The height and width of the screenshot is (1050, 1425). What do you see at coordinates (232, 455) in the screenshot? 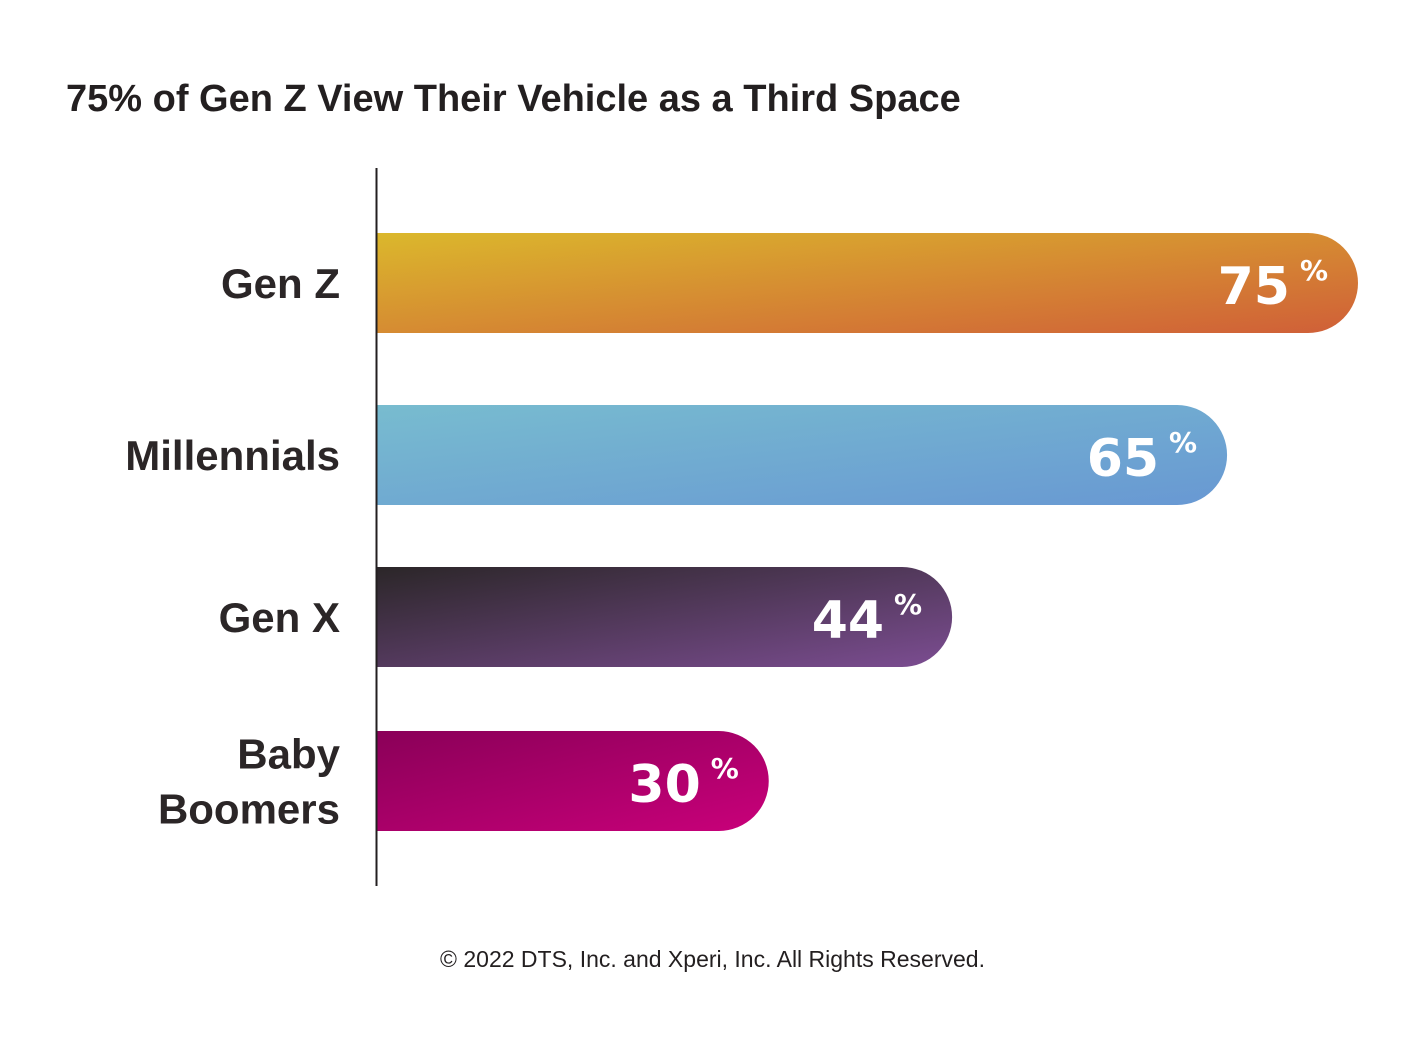
I see `category-label: Millennials` at bounding box center [232, 455].